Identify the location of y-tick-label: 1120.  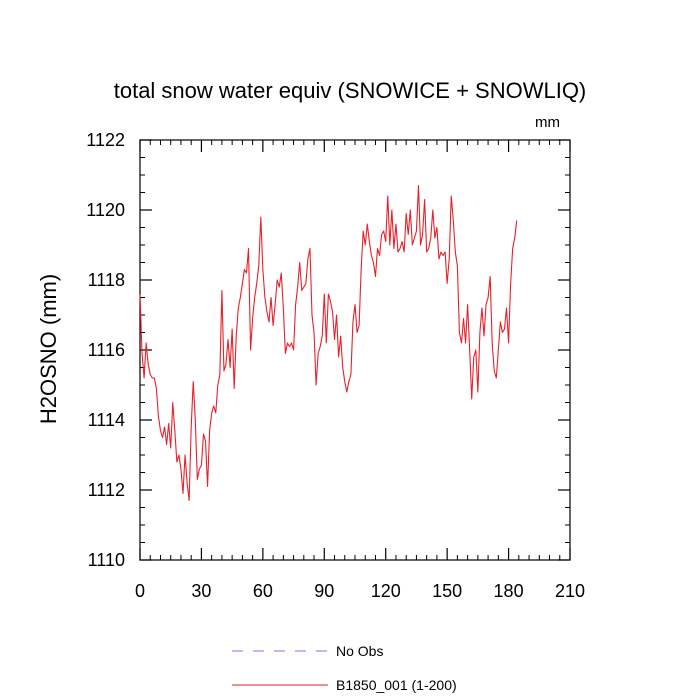
(105, 210).